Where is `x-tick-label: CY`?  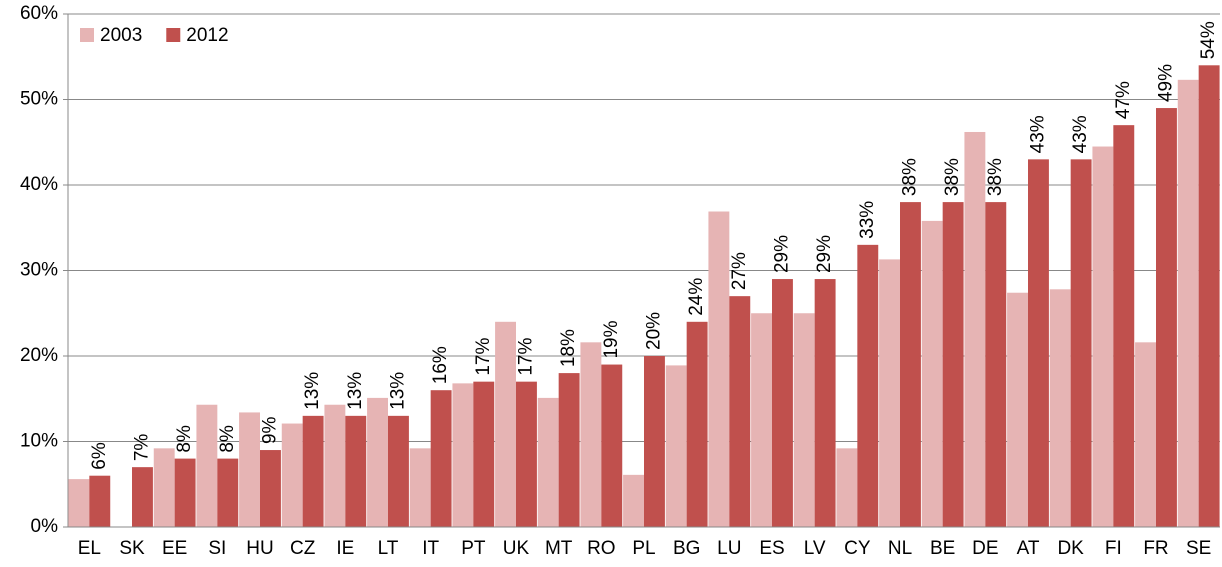 x-tick-label: CY is located at coordinates (857, 548).